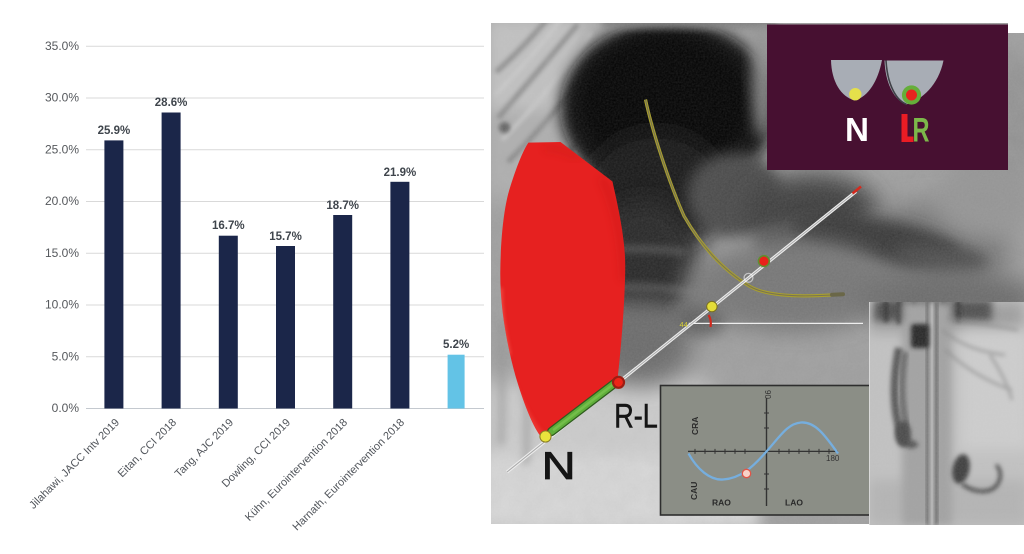 This screenshot has height=554, width=1024. Describe the element at coordinates (204, 448) in the screenshot. I see `svg-text: Tang, AJC 2019` at that location.